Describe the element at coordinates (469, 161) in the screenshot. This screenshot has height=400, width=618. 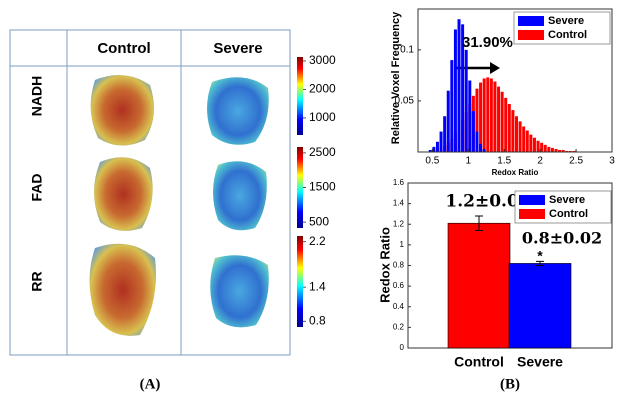
I see `x-tick-label: 1` at that location.